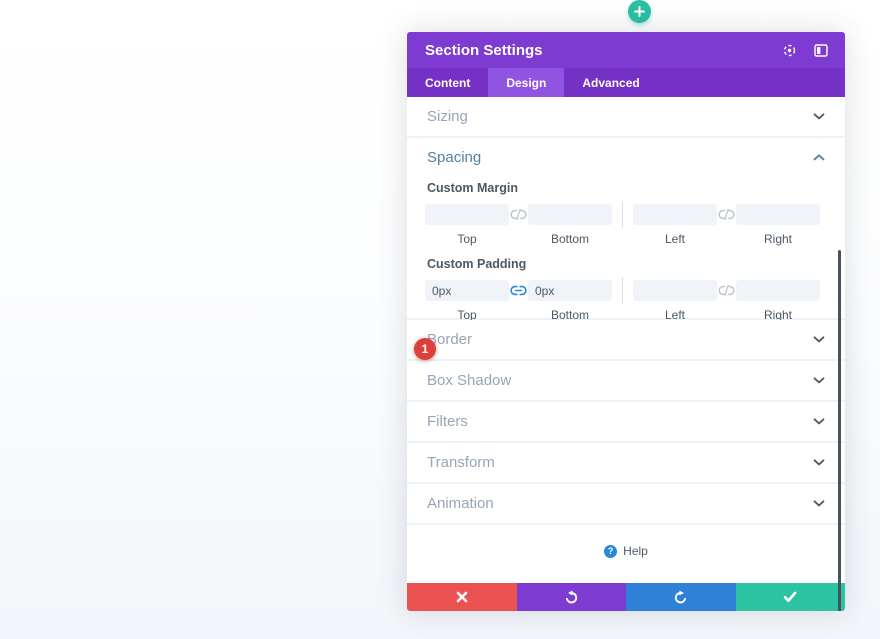  I want to click on custom-padding-label: Custom Padding, so click(477, 264).